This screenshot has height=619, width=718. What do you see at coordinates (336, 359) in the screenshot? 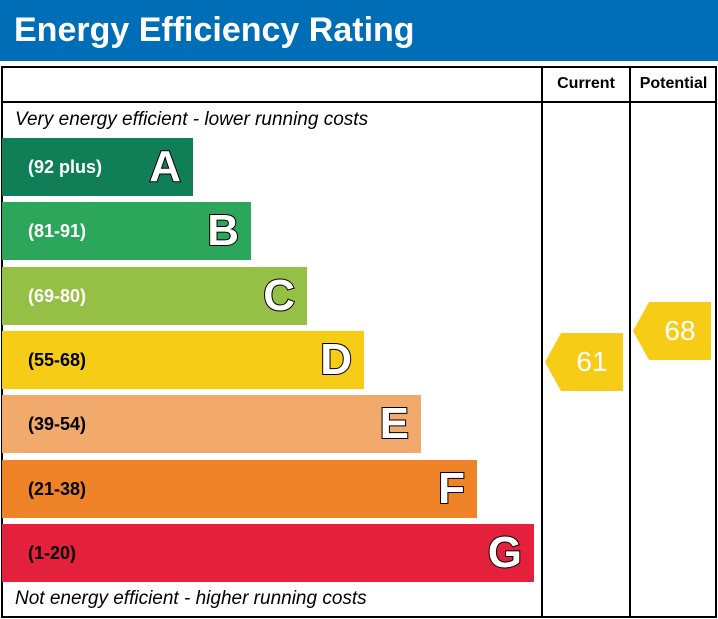
I see `band-letter: D` at bounding box center [336, 359].